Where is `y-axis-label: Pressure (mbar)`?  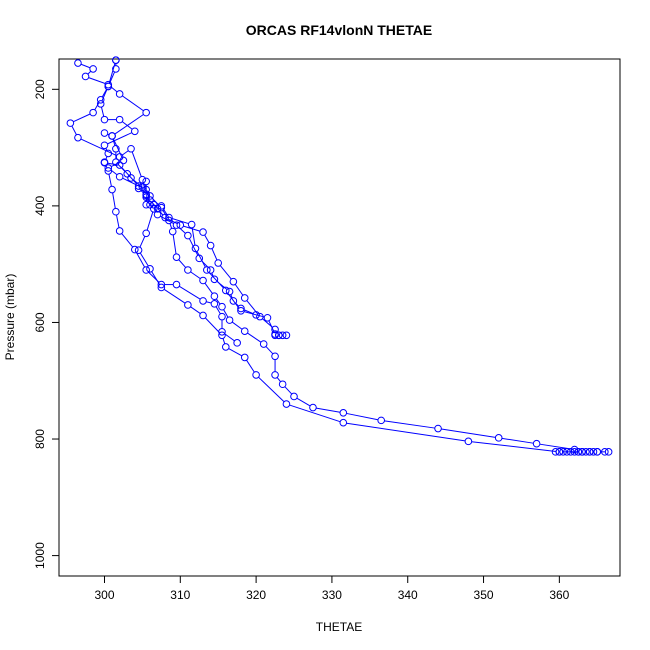 y-axis-label: Pressure (mbar) is located at coordinates (10, 317).